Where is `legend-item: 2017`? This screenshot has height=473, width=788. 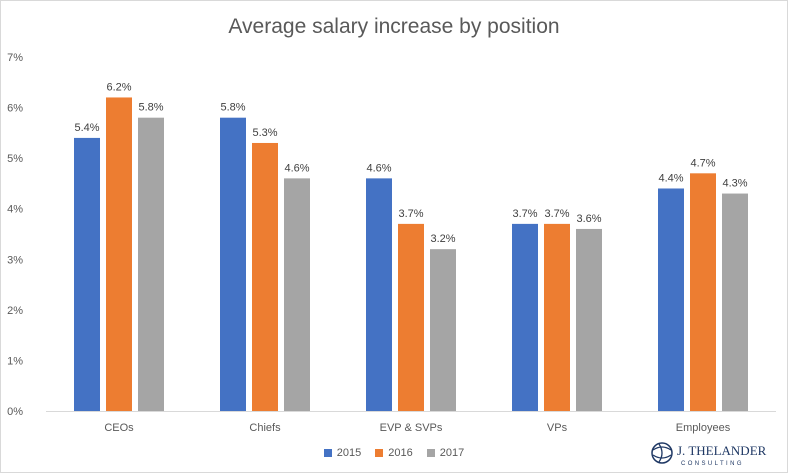 legend-item: 2017 is located at coordinates (445, 453).